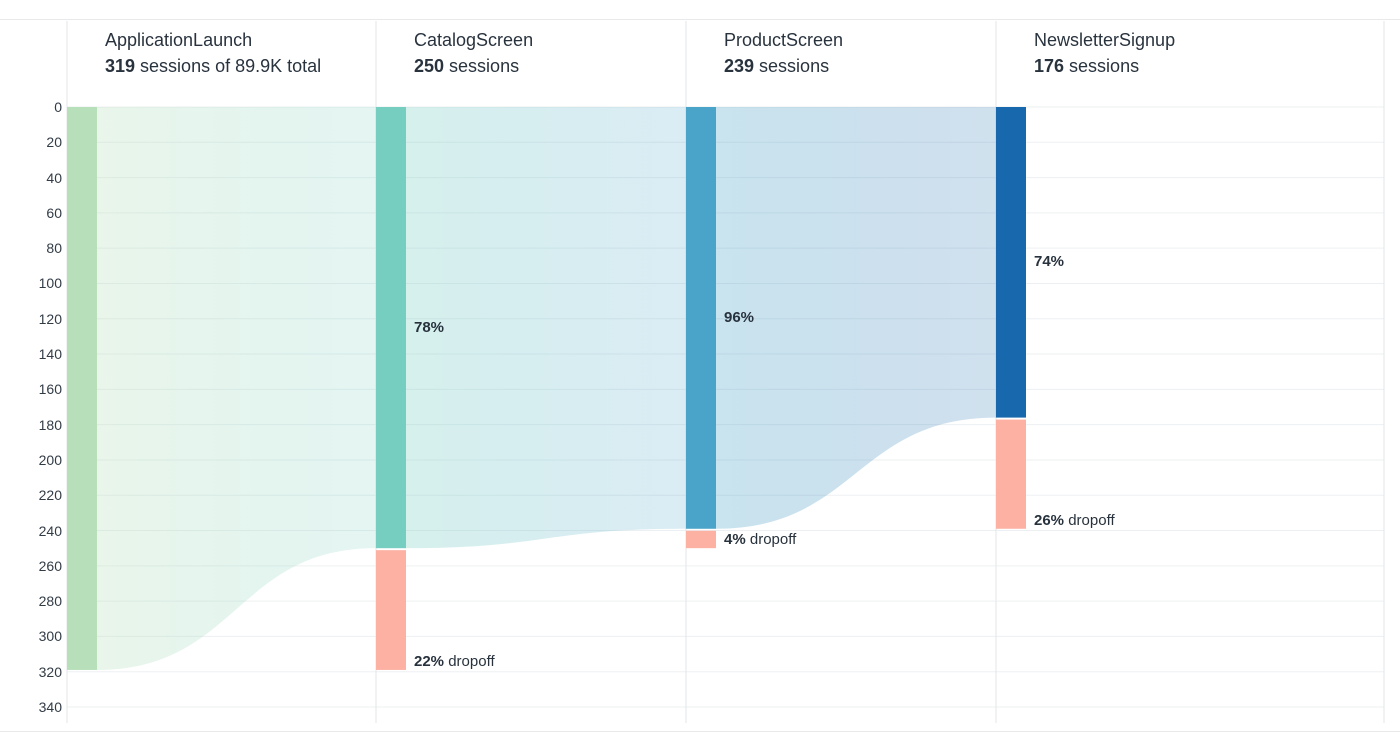 This screenshot has height=741, width=1400. Describe the element at coordinates (50, 601) in the screenshot. I see `y-axis-tick-label: 280` at that location.